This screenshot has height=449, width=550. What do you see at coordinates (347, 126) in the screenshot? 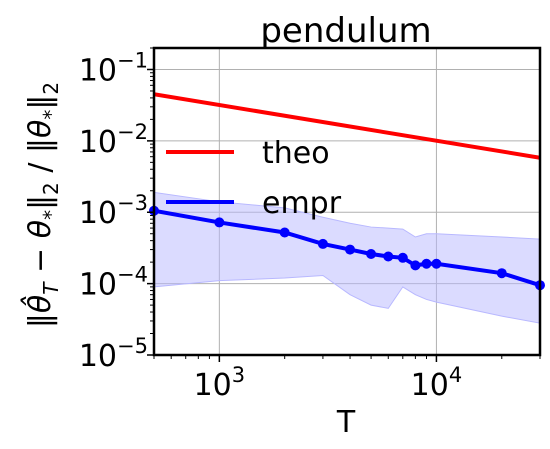
I see `line-theo` at bounding box center [347, 126].